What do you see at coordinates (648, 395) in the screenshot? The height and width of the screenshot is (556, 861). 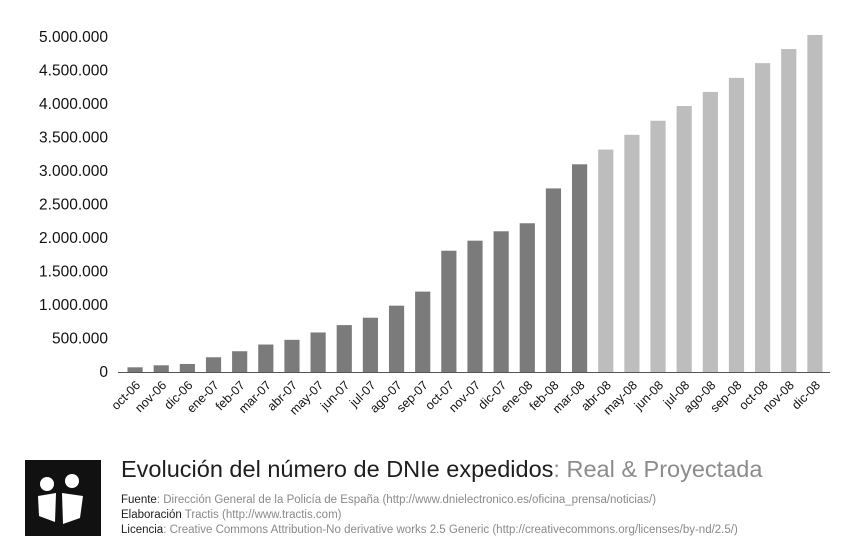 I see `x-tick-label: jun-08` at bounding box center [648, 395].